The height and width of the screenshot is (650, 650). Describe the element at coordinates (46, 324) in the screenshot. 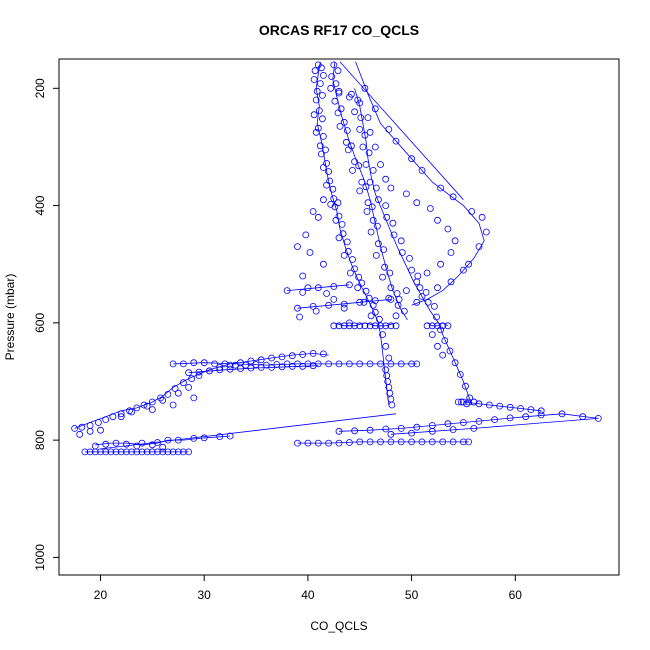

I see `y-axis: 200 400 600 800 1000` at that location.